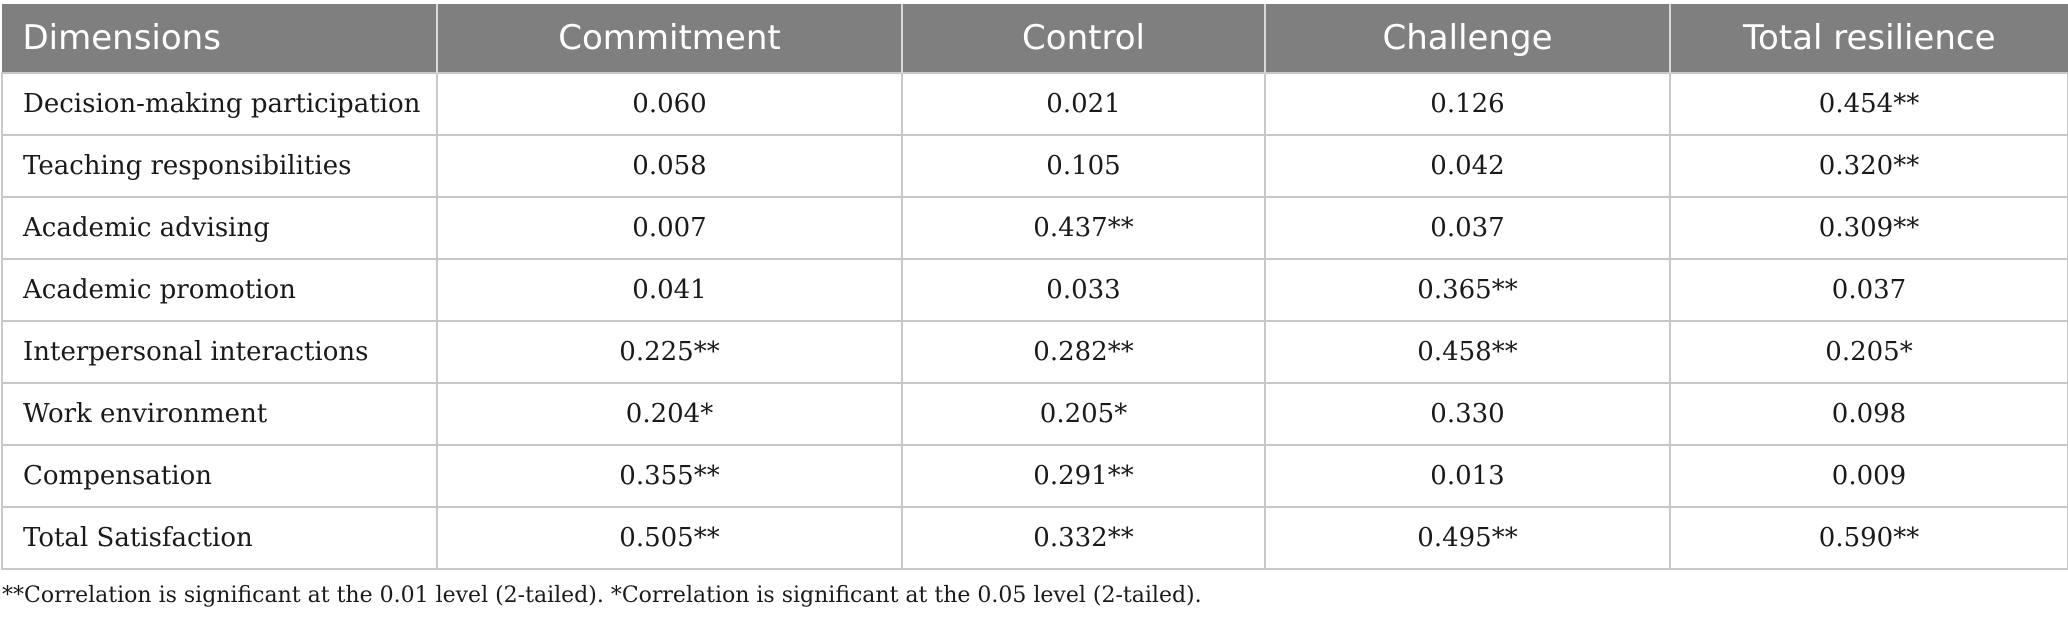 This screenshot has width=2068, height=624. Describe the element at coordinates (1467, 38) in the screenshot. I see `header-challenge: Challenge` at that location.